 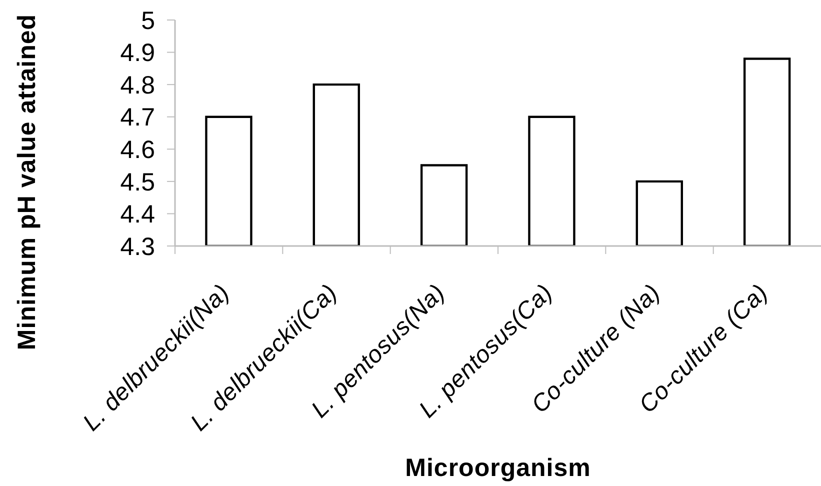 I want to click on y-tick-label: 5, so click(x=148, y=20).